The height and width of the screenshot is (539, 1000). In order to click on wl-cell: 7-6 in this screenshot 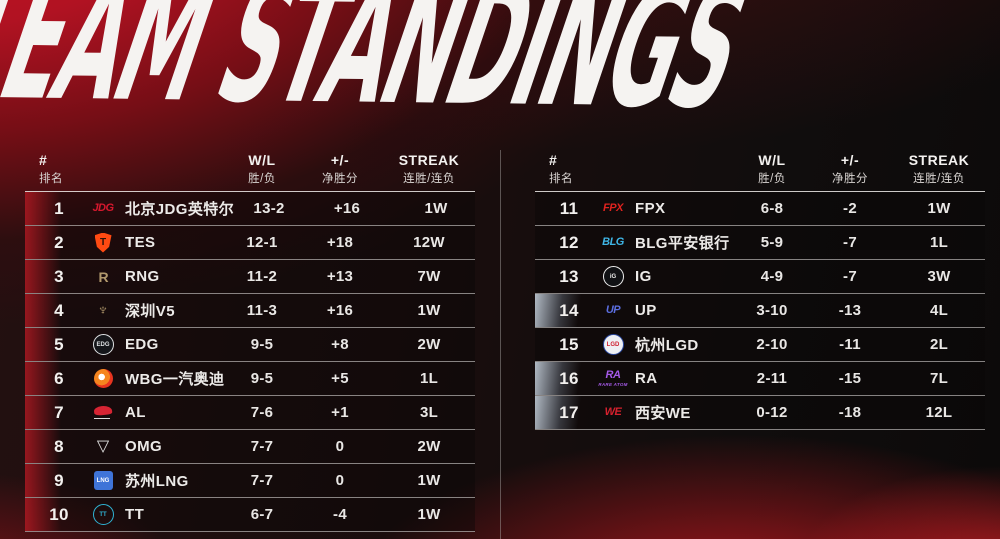, I will do `click(262, 412)`.